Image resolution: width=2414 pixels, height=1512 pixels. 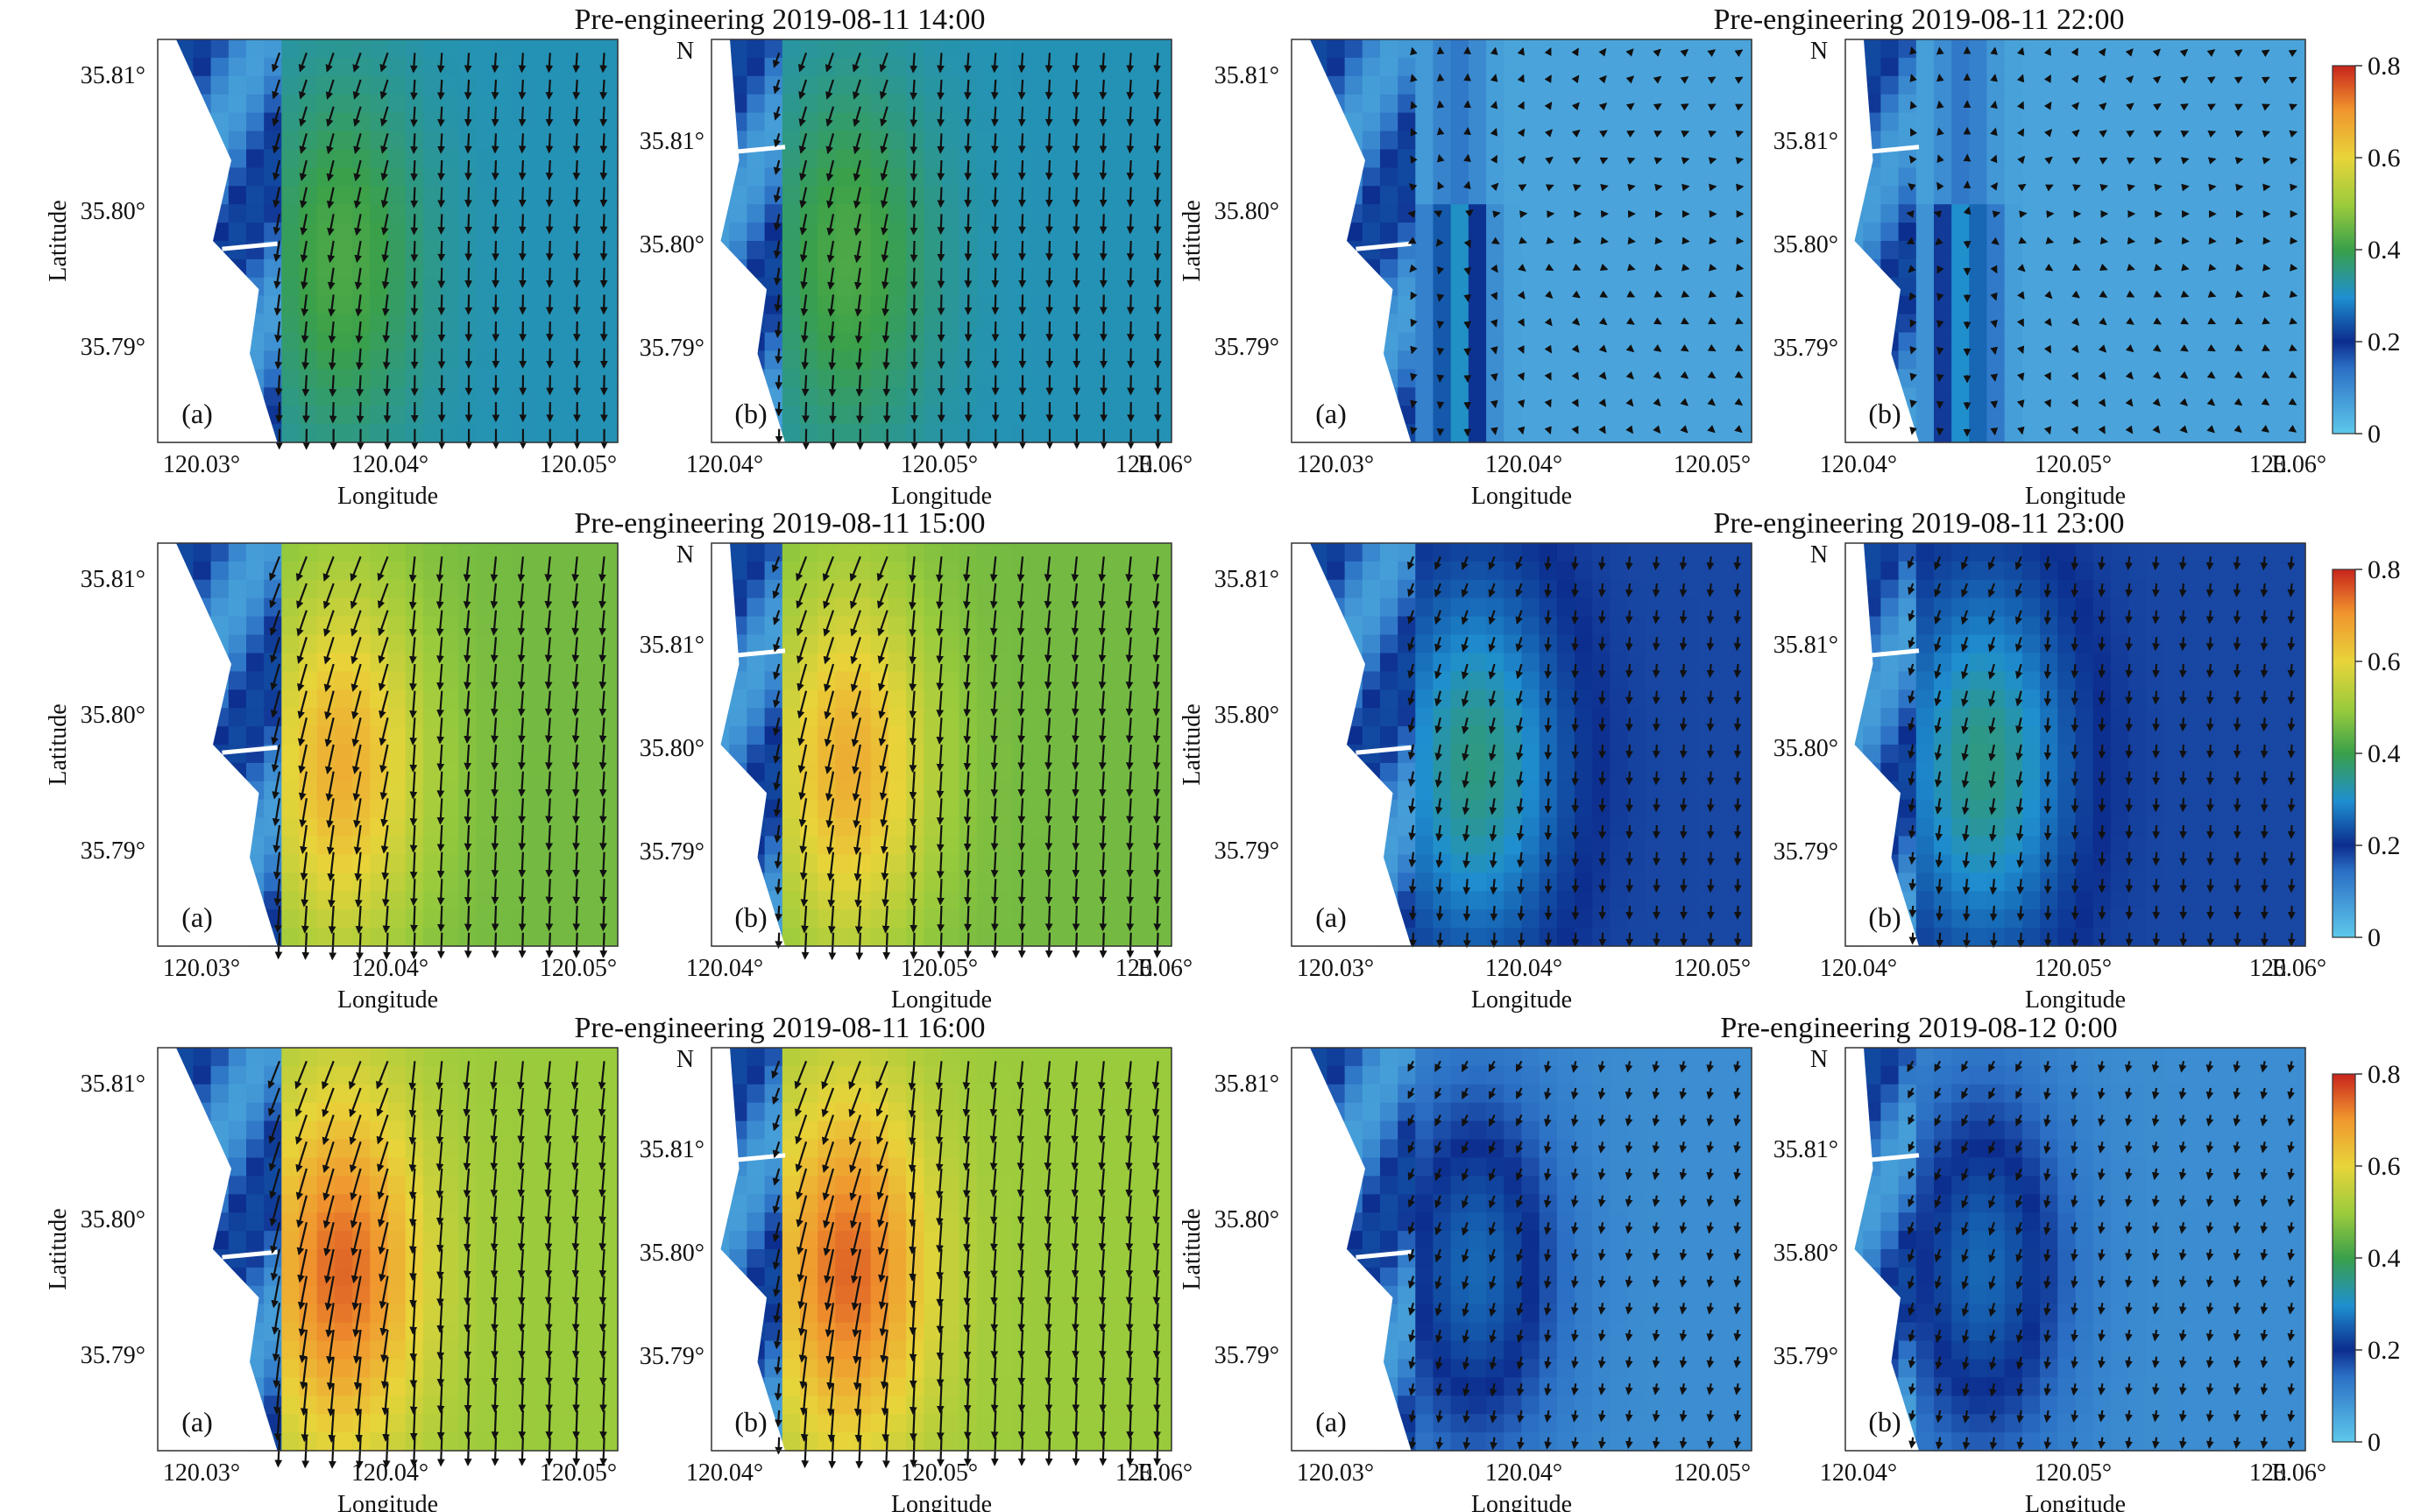 What do you see at coordinates (113, 76) in the screenshot?
I see `a-ytick: 35.81°` at bounding box center [113, 76].